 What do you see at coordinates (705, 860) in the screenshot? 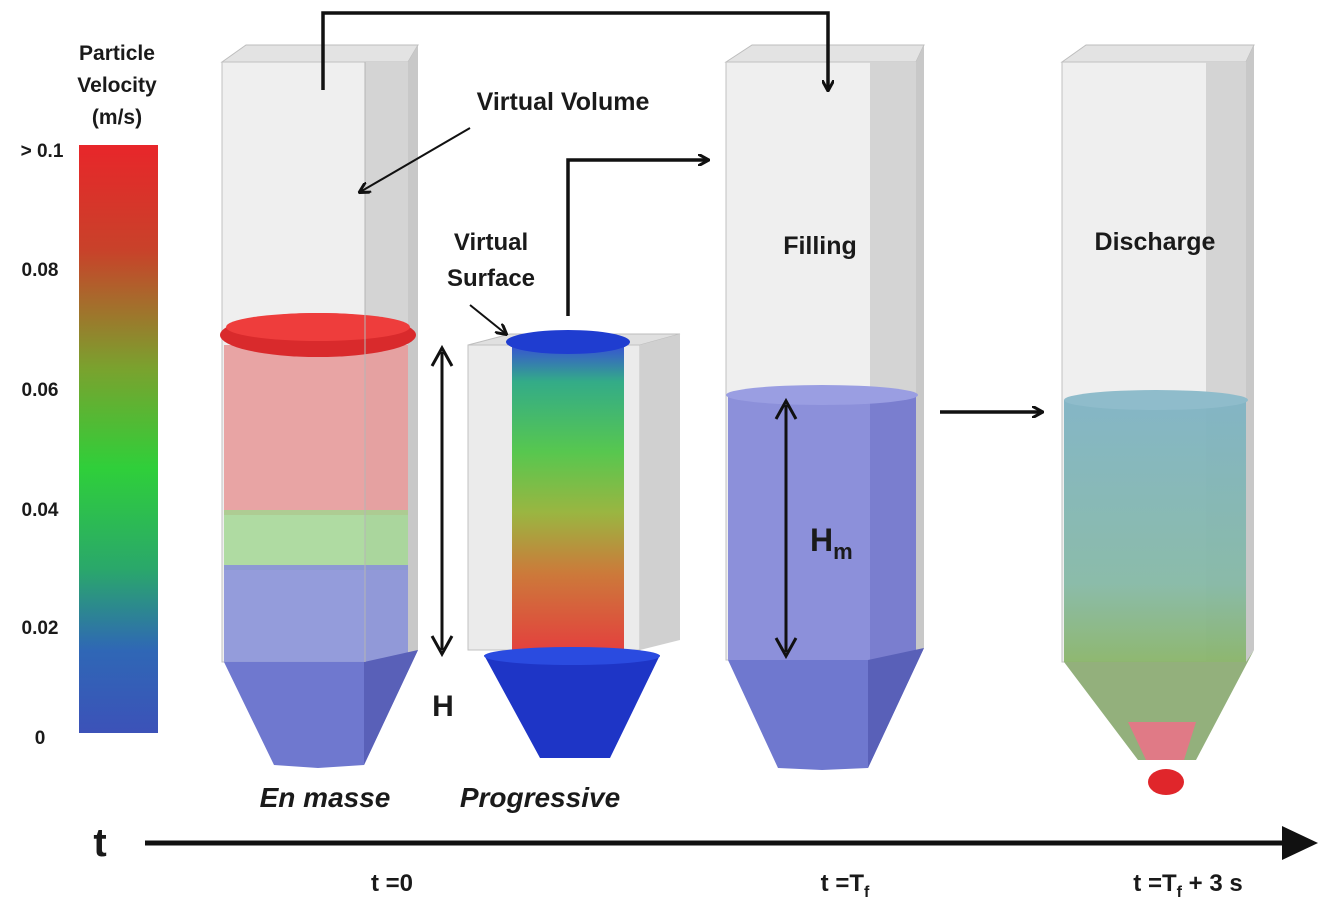
I see `timeline: t t =0 t =Tf t =Tf + 3 s` at bounding box center [705, 860].